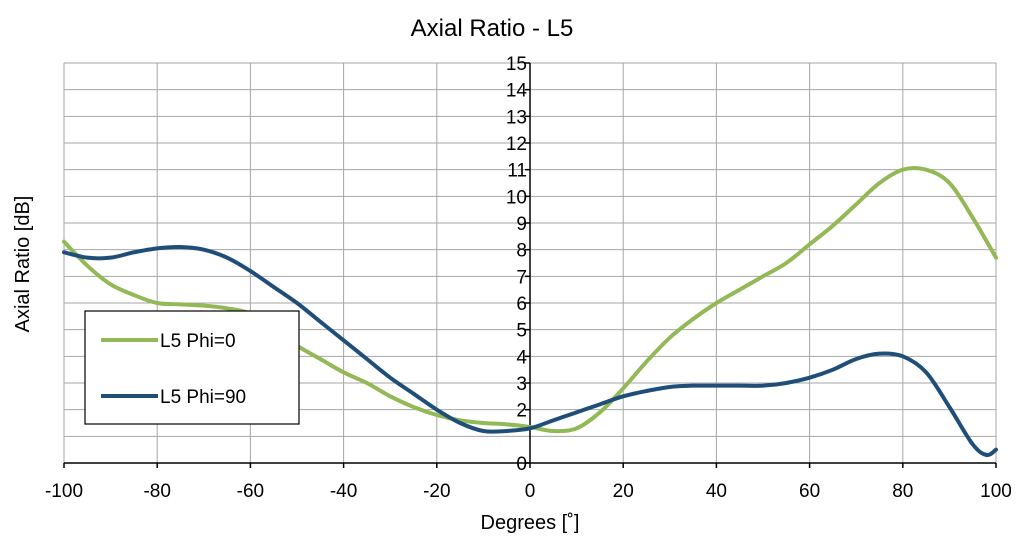 The width and height of the screenshot is (1021, 537). I want to click on y-tick-label: 15, so click(516, 64).